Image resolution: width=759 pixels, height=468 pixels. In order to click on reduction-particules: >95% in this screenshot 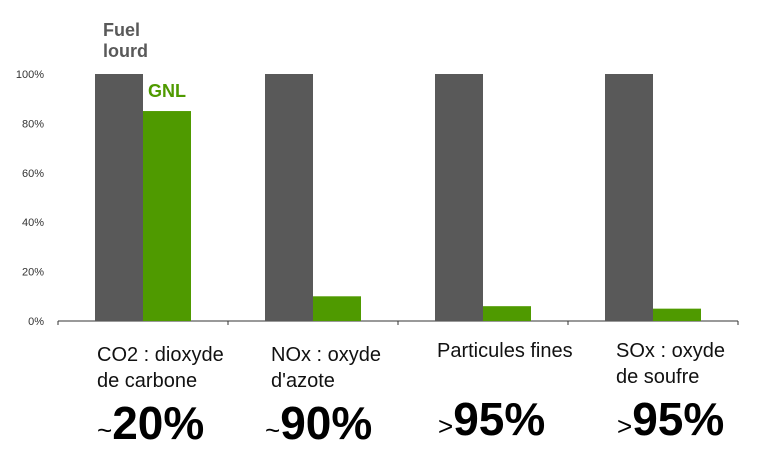, I will do `click(491, 419)`.